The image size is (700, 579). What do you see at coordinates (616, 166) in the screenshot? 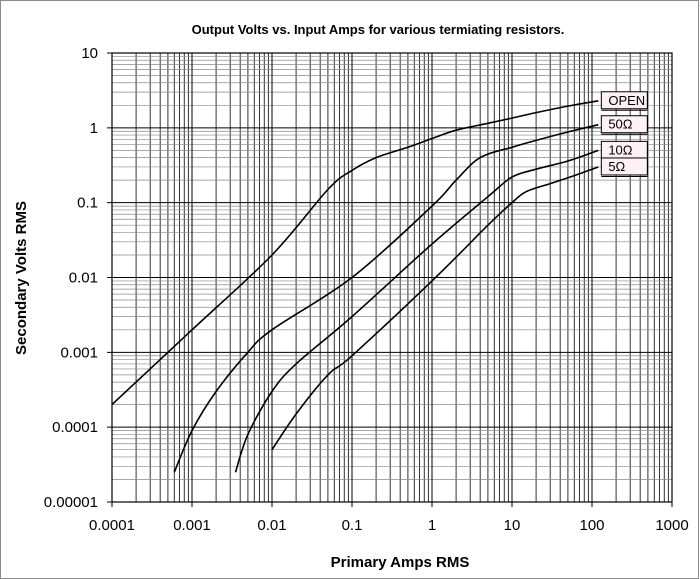
I see `series-label: 5Ω` at bounding box center [616, 166].